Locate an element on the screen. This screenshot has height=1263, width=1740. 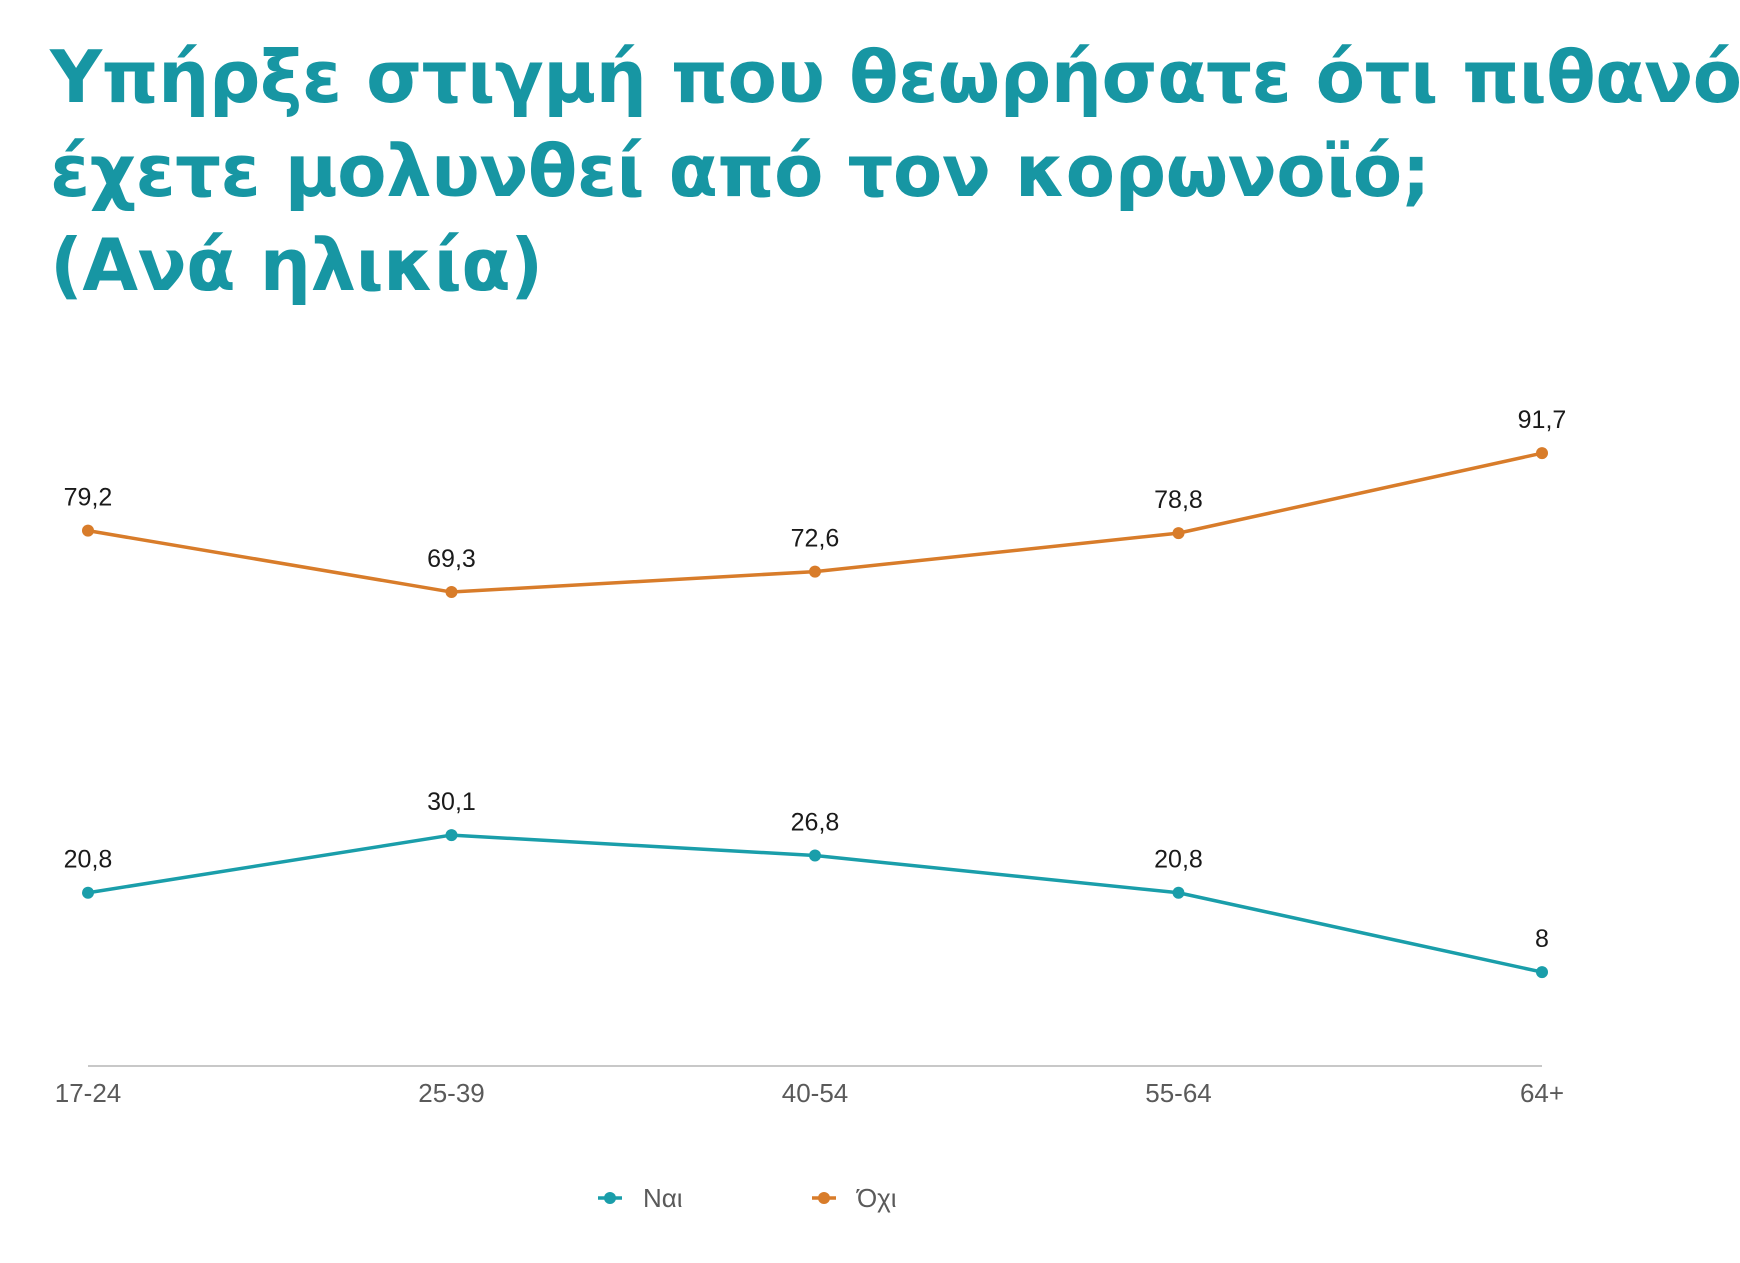
legend-item-oxi: Όχι is located at coordinates (854, 1198).